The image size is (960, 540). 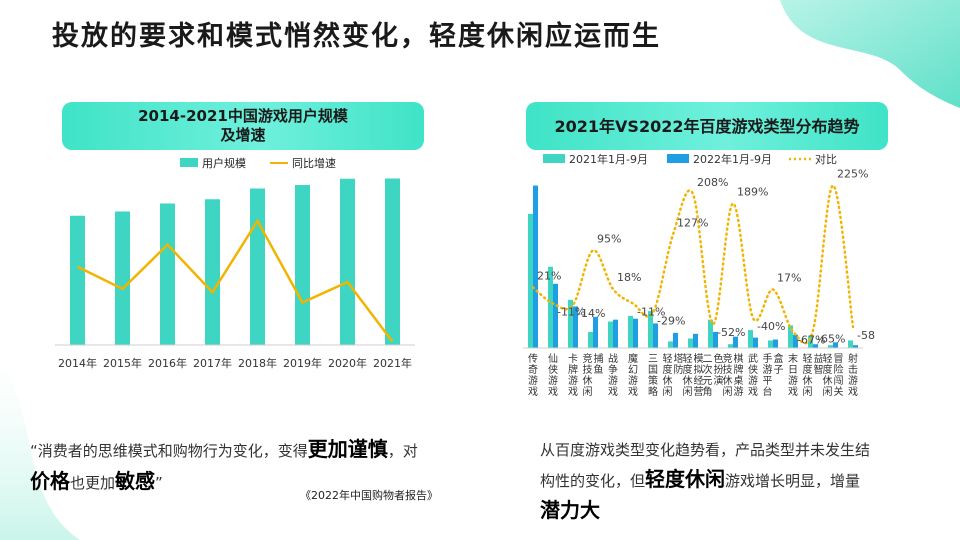 I want to click on x-tick-label: 2018年, so click(x=257, y=363).